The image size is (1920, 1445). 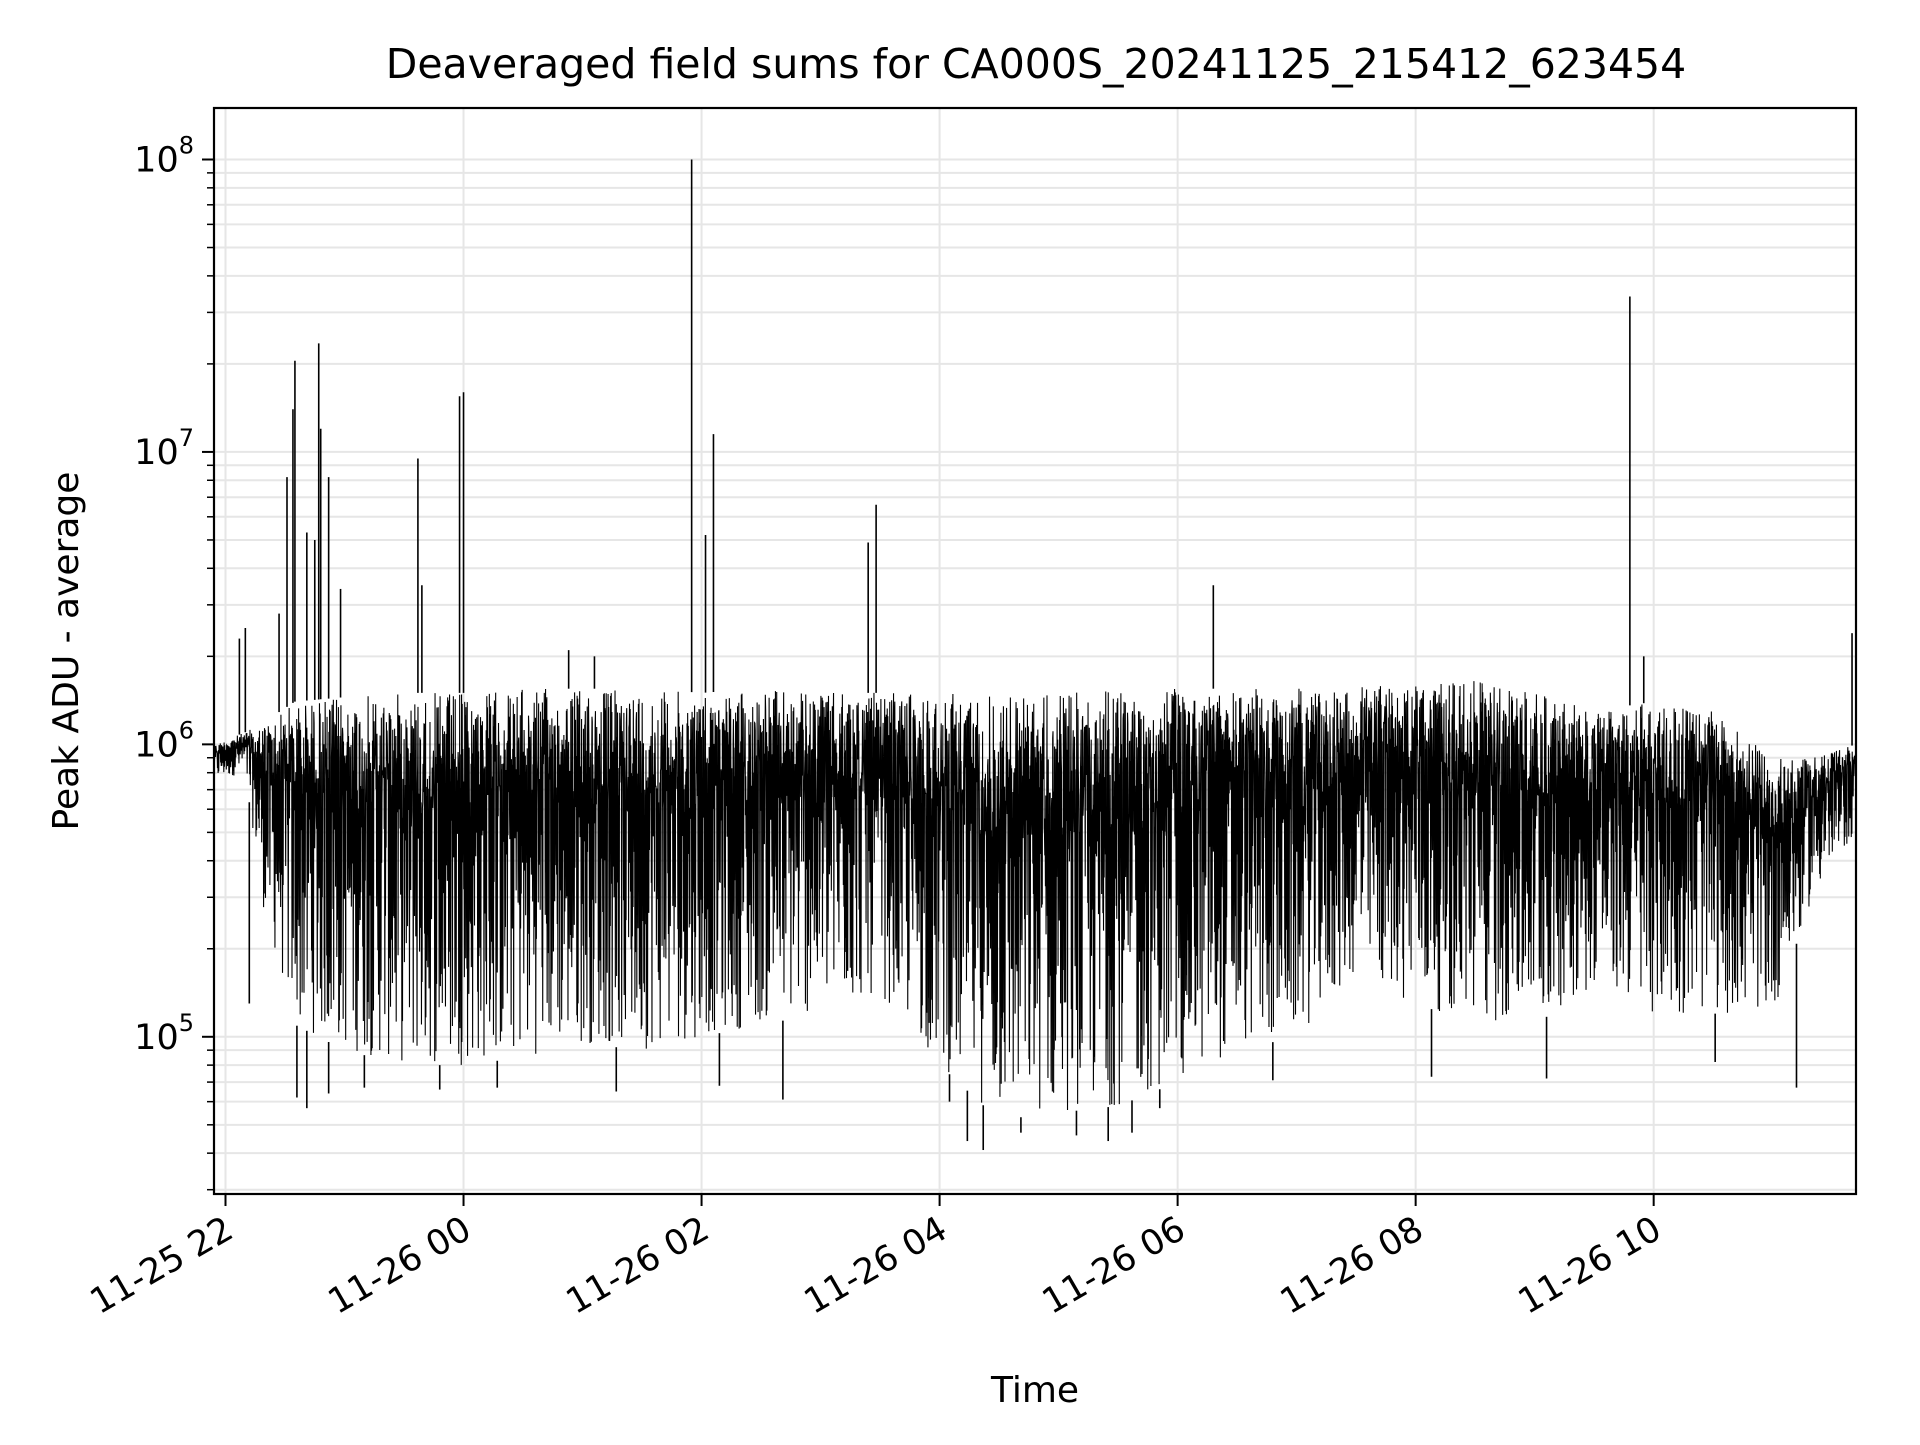 I want to click on y-tick-exponent: 6, so click(x=186, y=730).